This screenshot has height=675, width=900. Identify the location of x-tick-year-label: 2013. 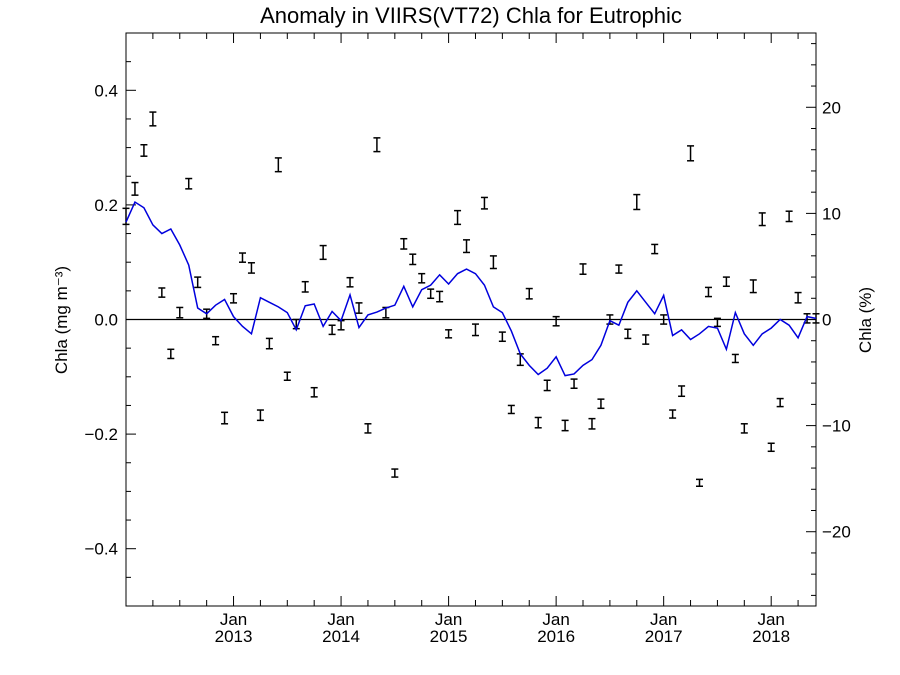
(234, 636).